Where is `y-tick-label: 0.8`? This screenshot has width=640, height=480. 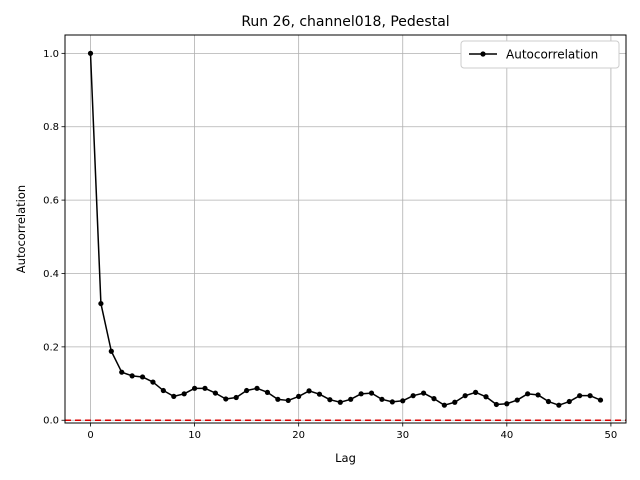
y-tick-label: 0.8 is located at coordinates (51, 127).